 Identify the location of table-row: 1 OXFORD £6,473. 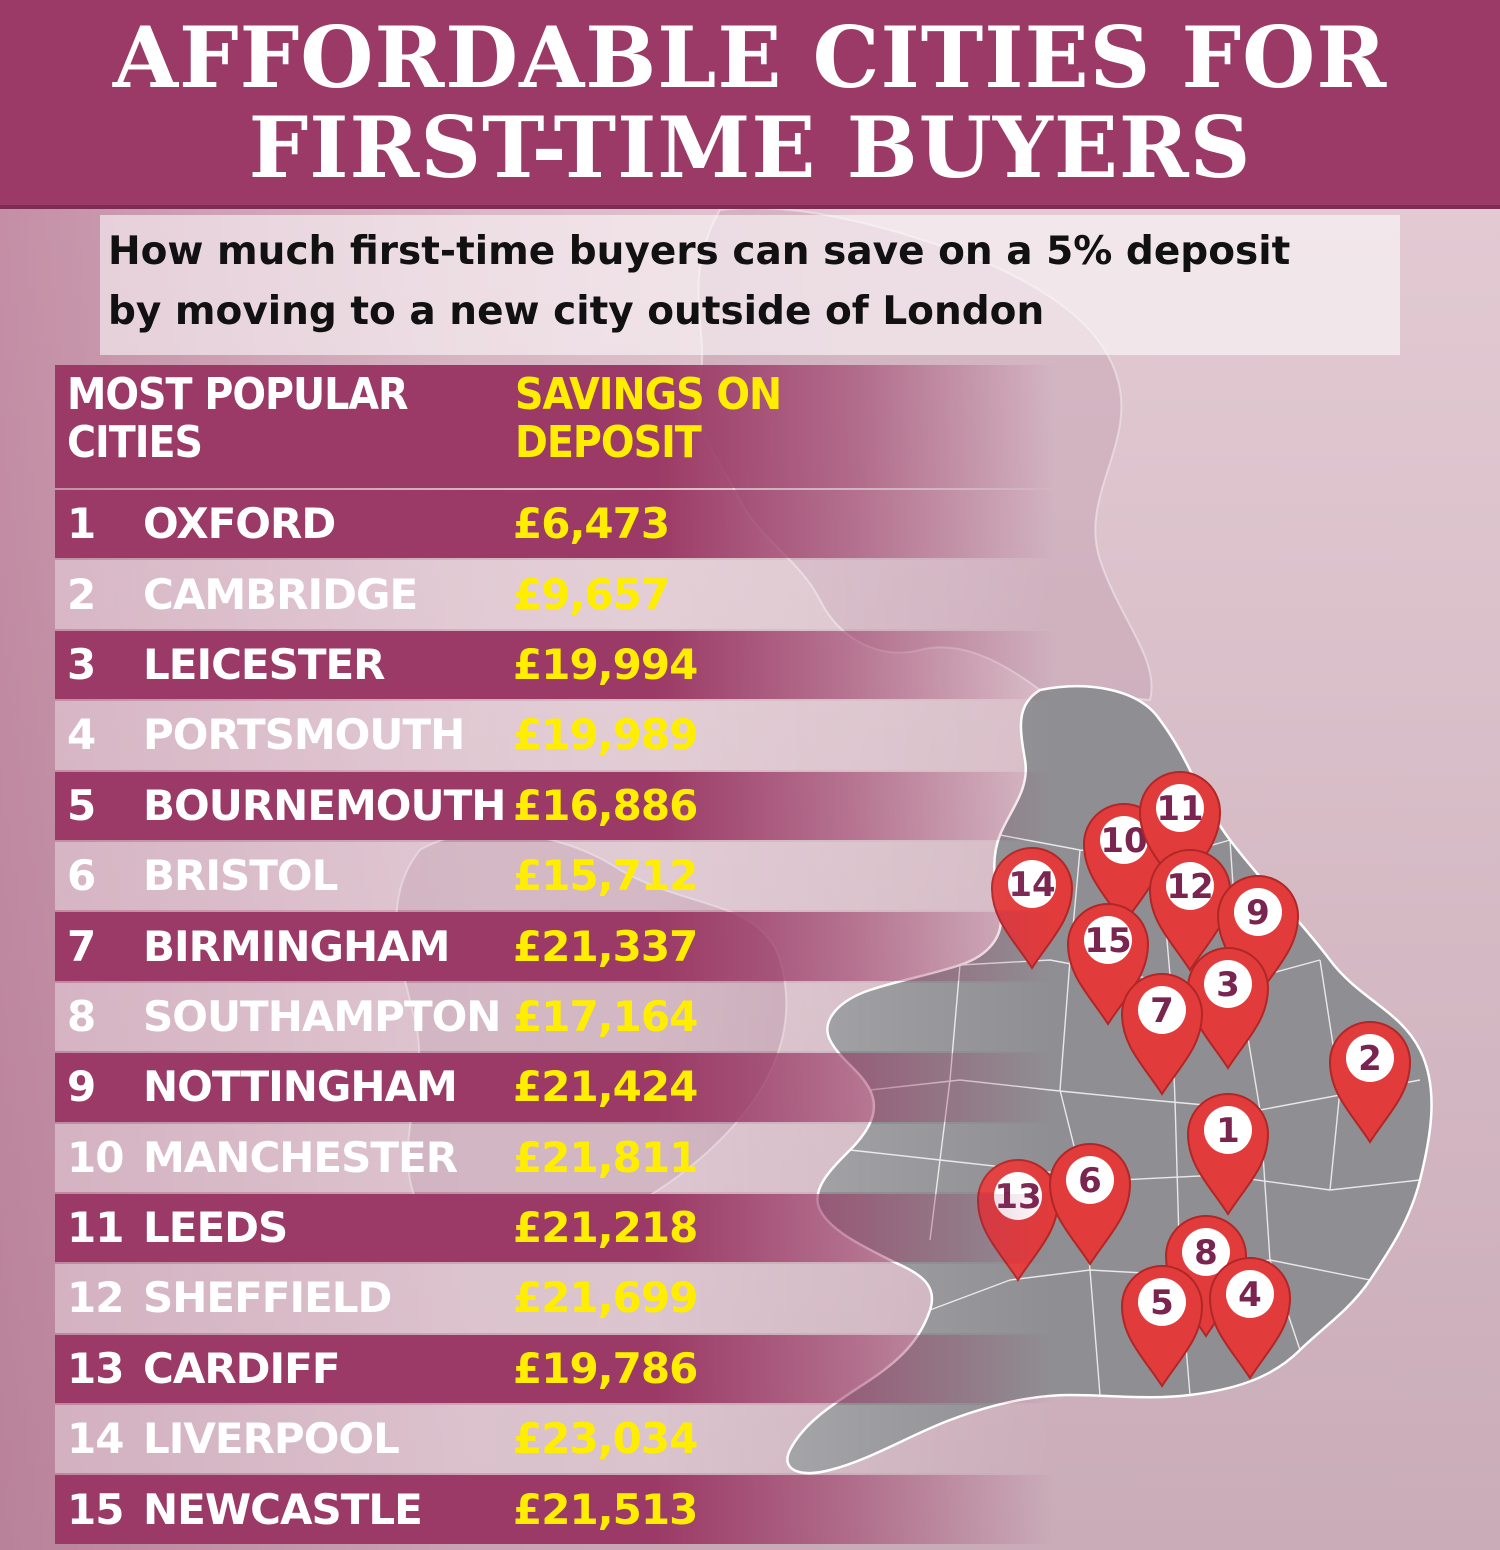
(555, 524).